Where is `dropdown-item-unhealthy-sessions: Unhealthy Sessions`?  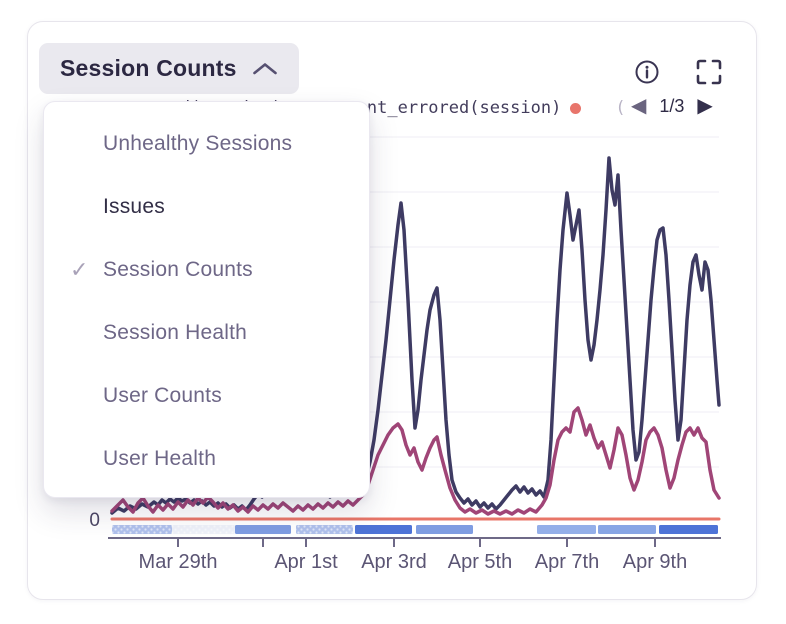
dropdown-item-unhealthy-sessions: Unhealthy Sessions is located at coordinates (206, 143).